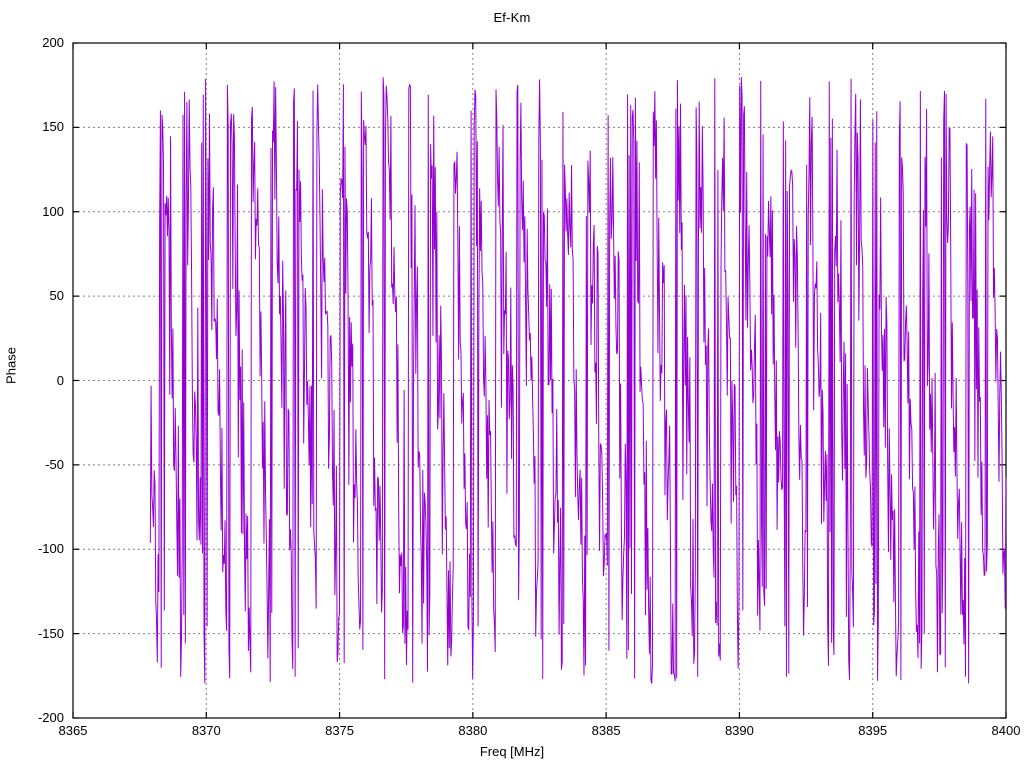  What do you see at coordinates (206, 730) in the screenshot?
I see `x-tick-label-text: 8370` at bounding box center [206, 730].